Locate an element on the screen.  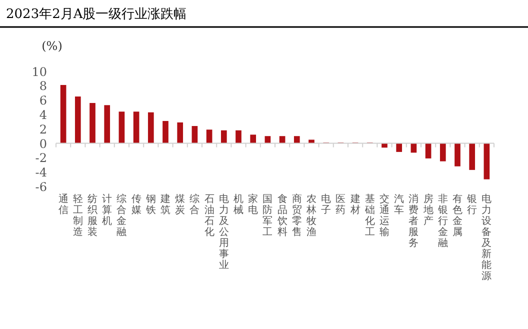
title: 2023年2月A股一级行业涨跌幅 is located at coordinates (96, 14).